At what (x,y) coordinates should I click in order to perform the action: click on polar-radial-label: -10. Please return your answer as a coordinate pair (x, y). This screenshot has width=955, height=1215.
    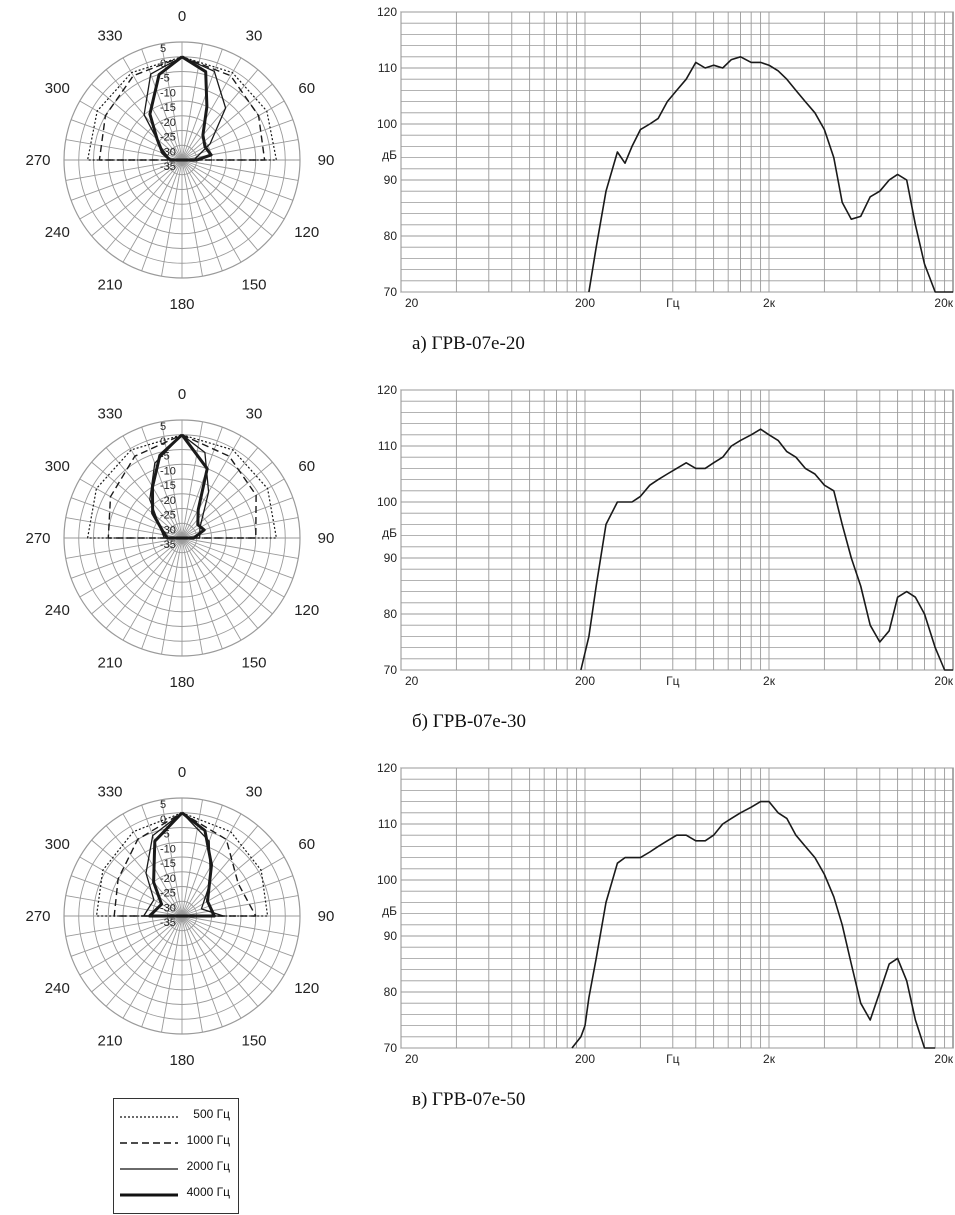
    Looking at the image, I should click on (168, 93).